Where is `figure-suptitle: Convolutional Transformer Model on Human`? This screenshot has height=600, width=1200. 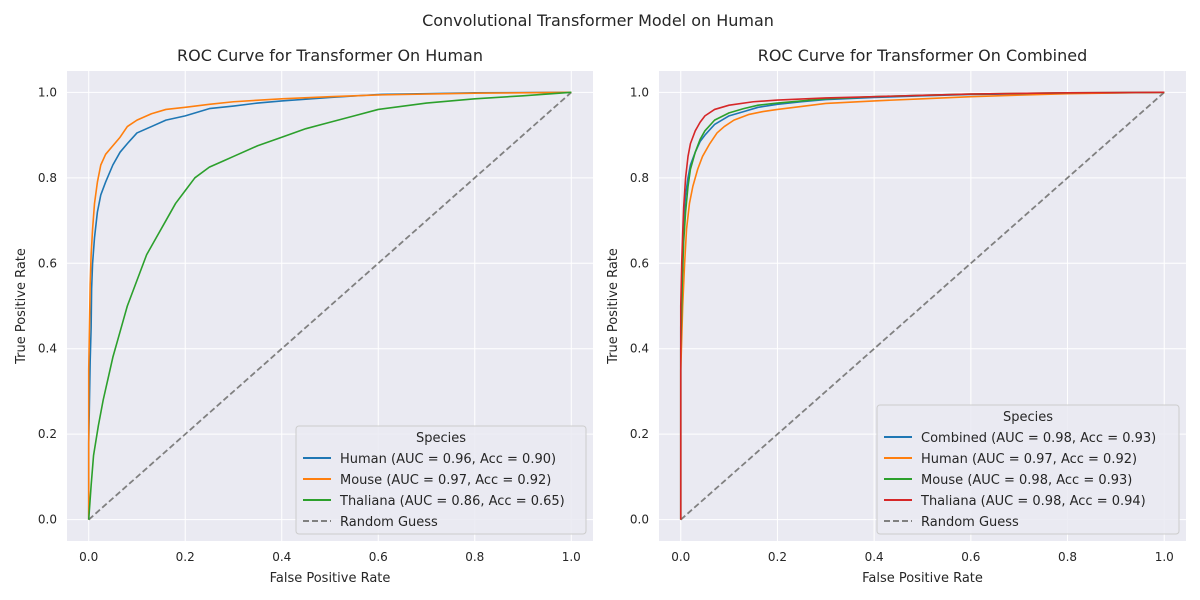 figure-suptitle: Convolutional Transformer Model on Human is located at coordinates (598, 20).